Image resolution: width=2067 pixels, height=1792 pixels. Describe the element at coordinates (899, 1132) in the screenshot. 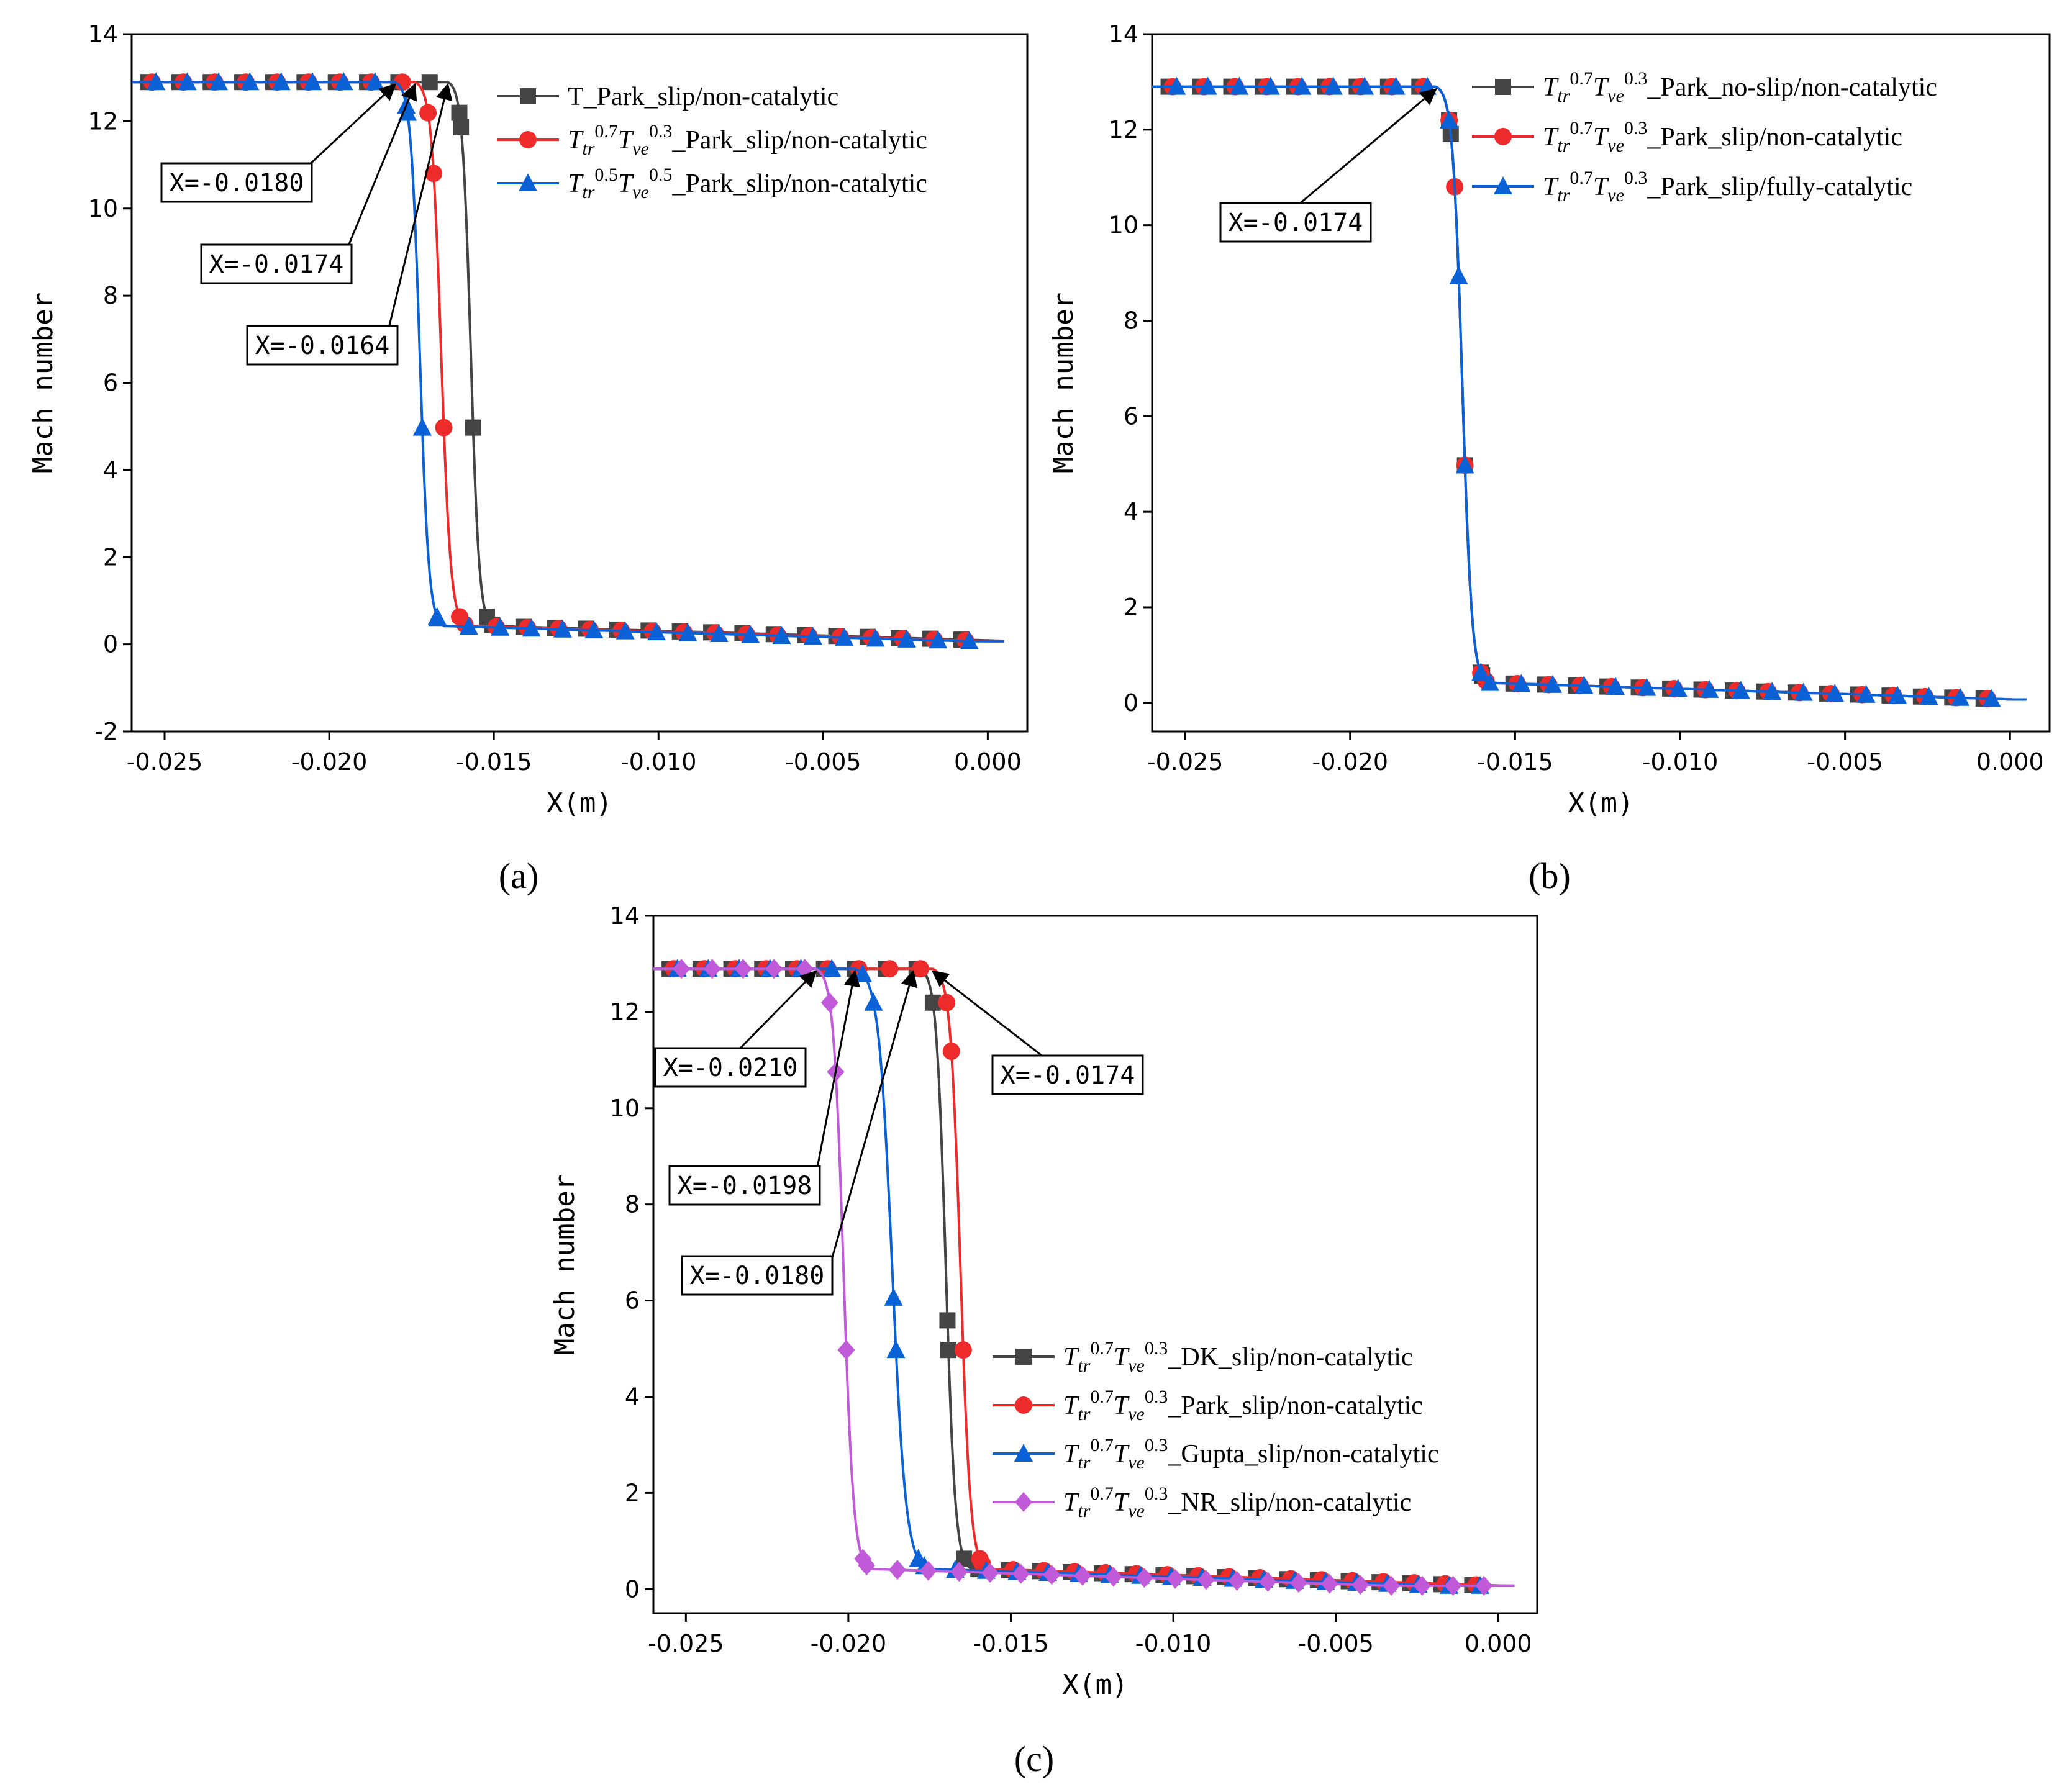

I see `annotations: X=-0.0210 X=-0.0198 X=-0.0180 X=-0.0174` at that location.